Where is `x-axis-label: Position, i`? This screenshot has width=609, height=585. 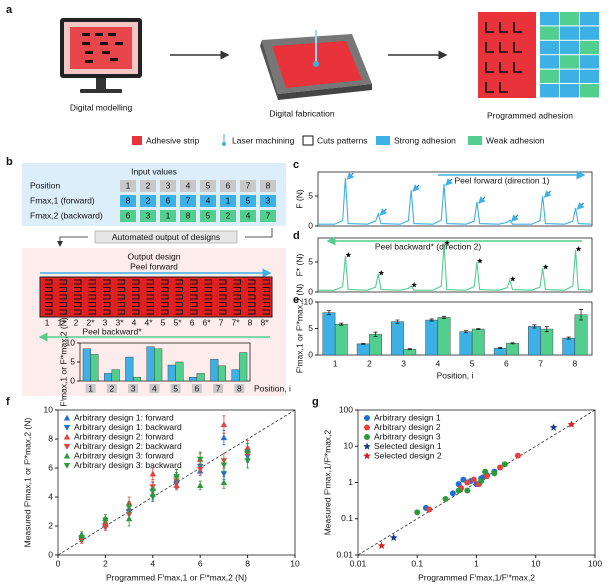 x-axis-label: Position, i is located at coordinates (272, 388).